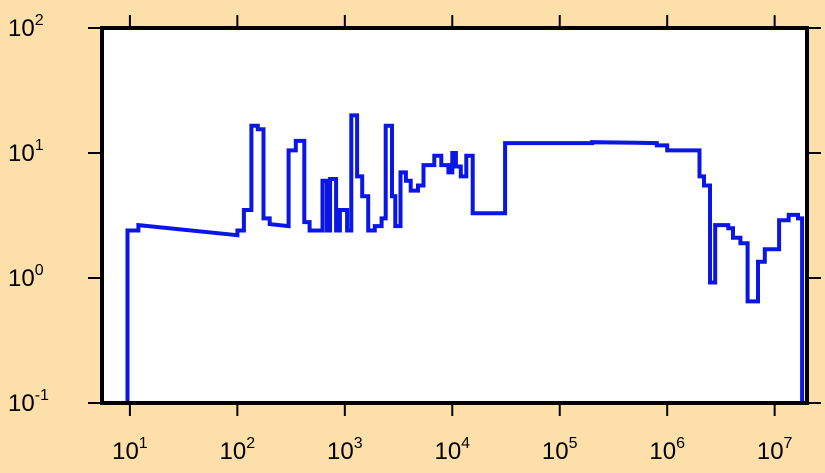  Describe the element at coordinates (345, 450) in the screenshot. I see `x-tick-label: 10³` at that location.